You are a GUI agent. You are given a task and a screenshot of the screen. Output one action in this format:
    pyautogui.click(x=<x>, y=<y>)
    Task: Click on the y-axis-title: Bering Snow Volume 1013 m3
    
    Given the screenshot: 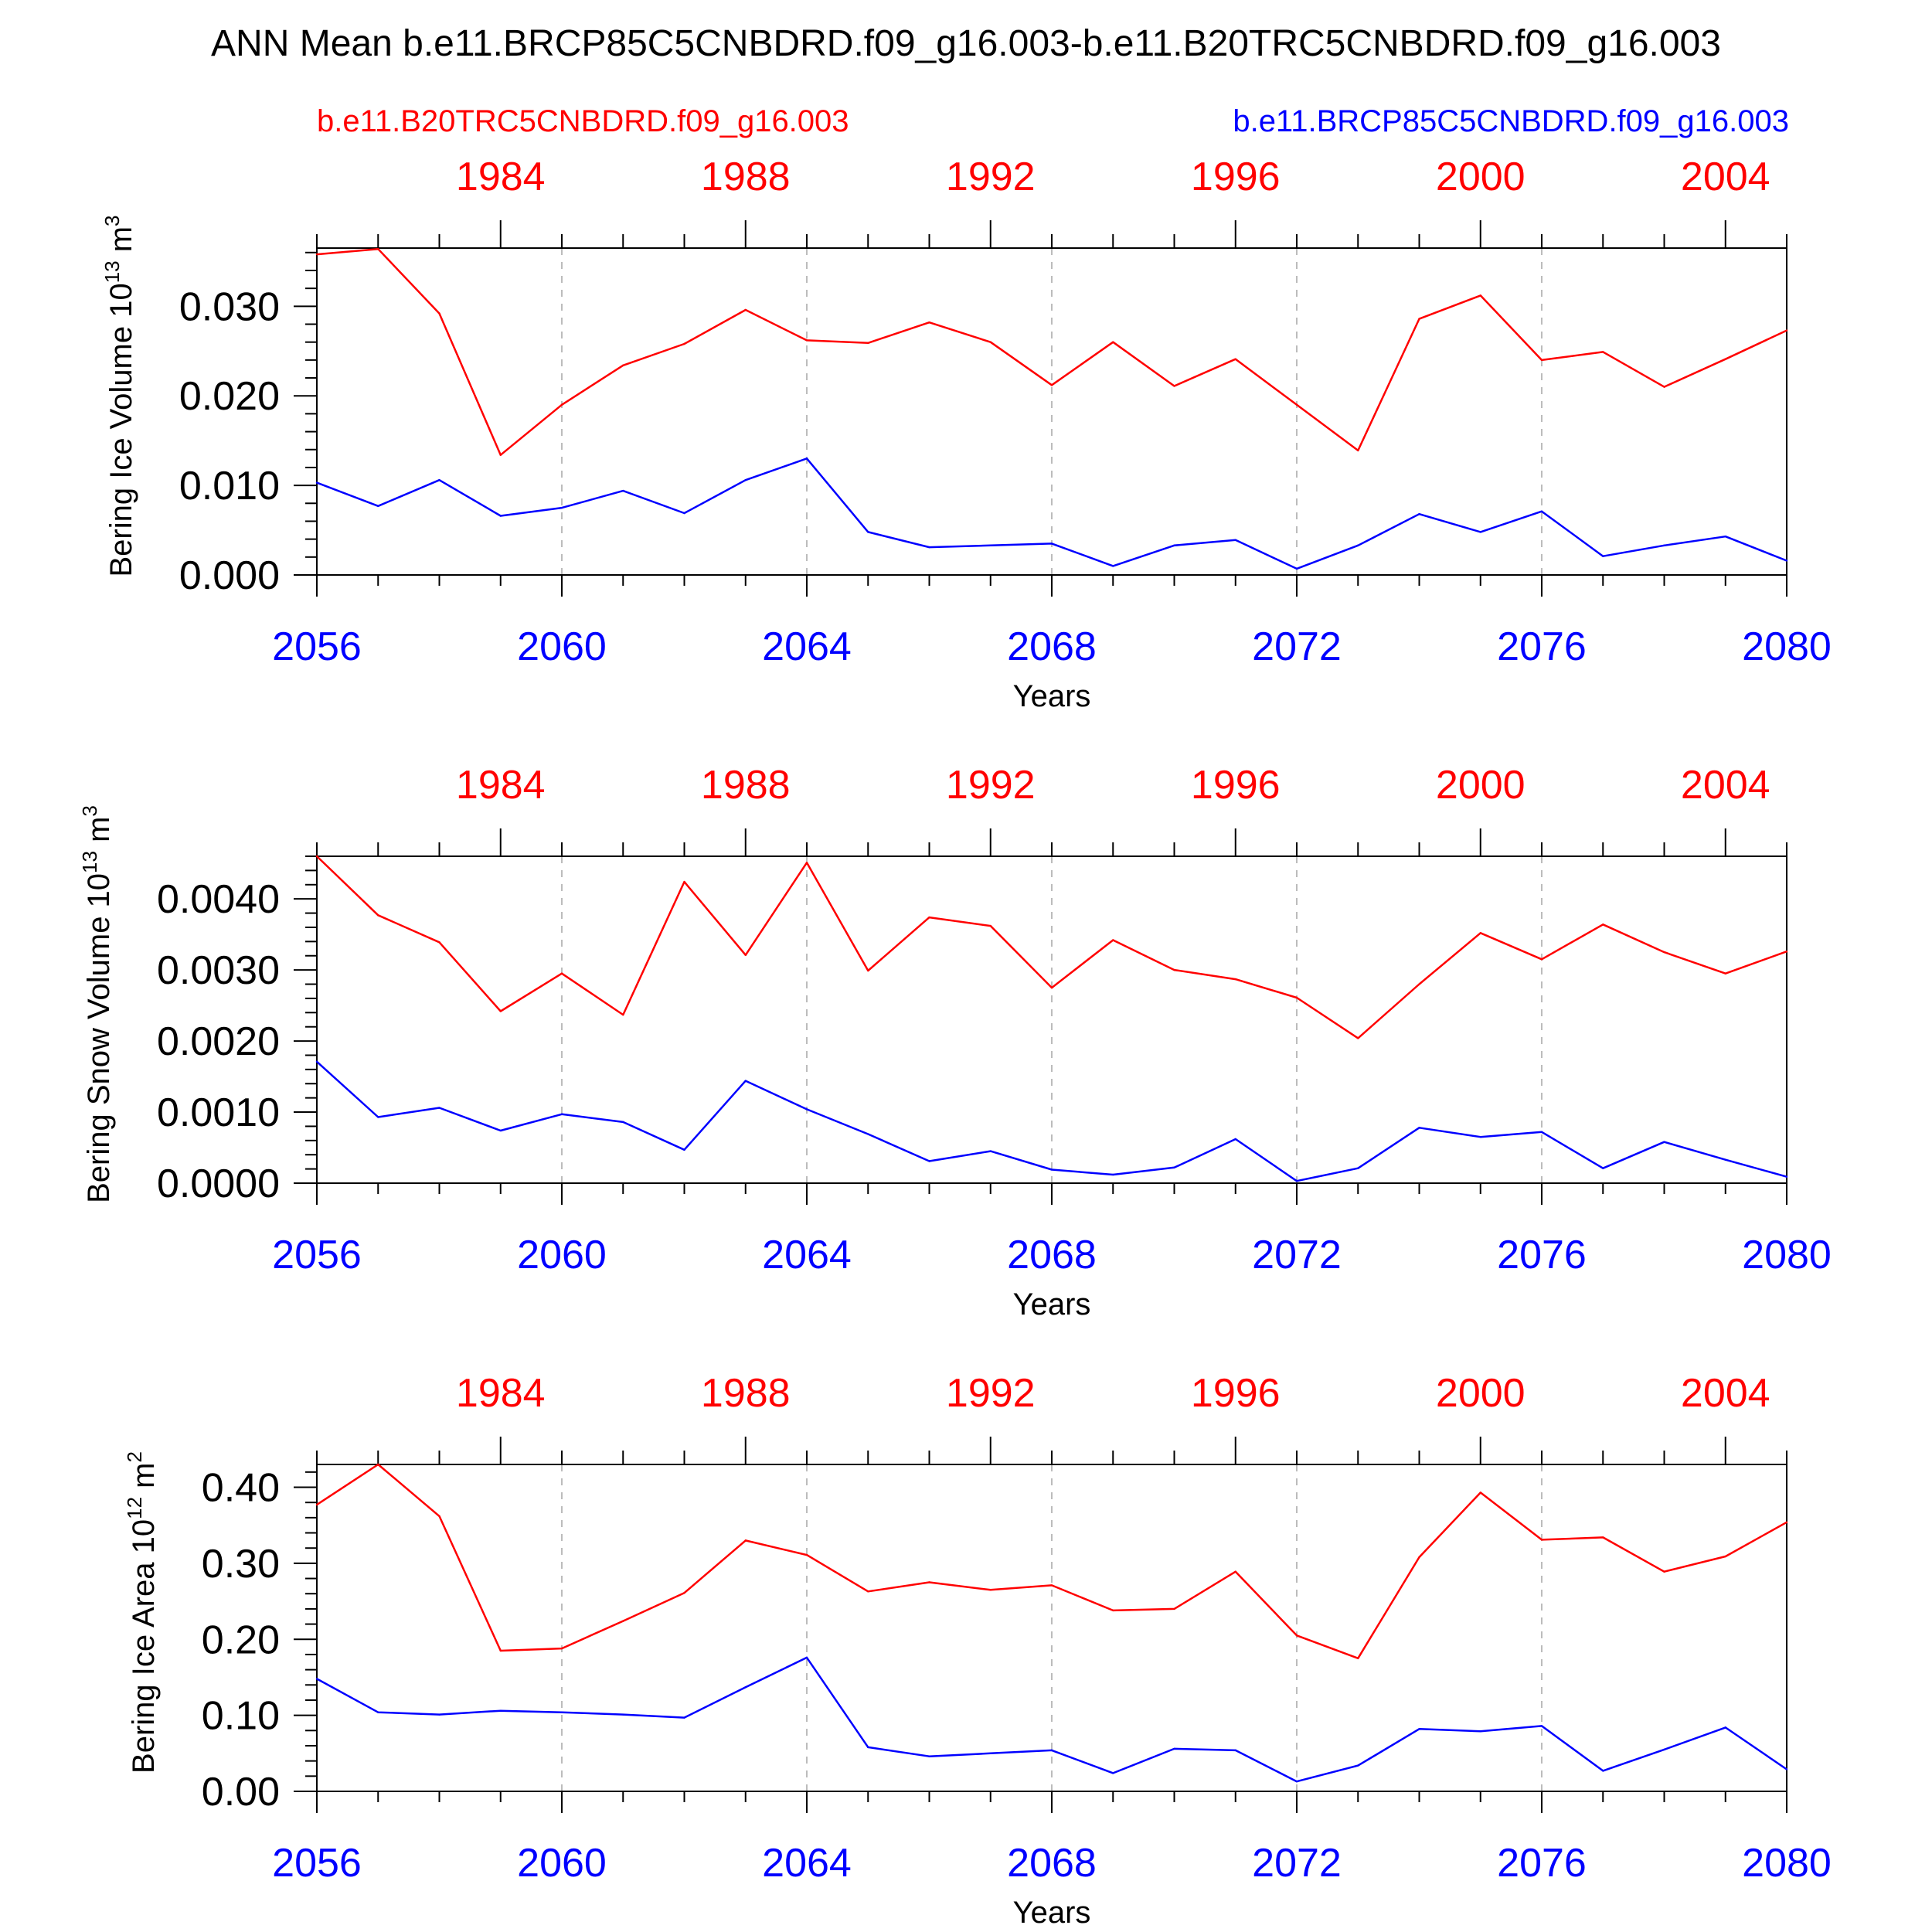 What is the action you would take?
    pyautogui.click(x=97, y=1004)
    